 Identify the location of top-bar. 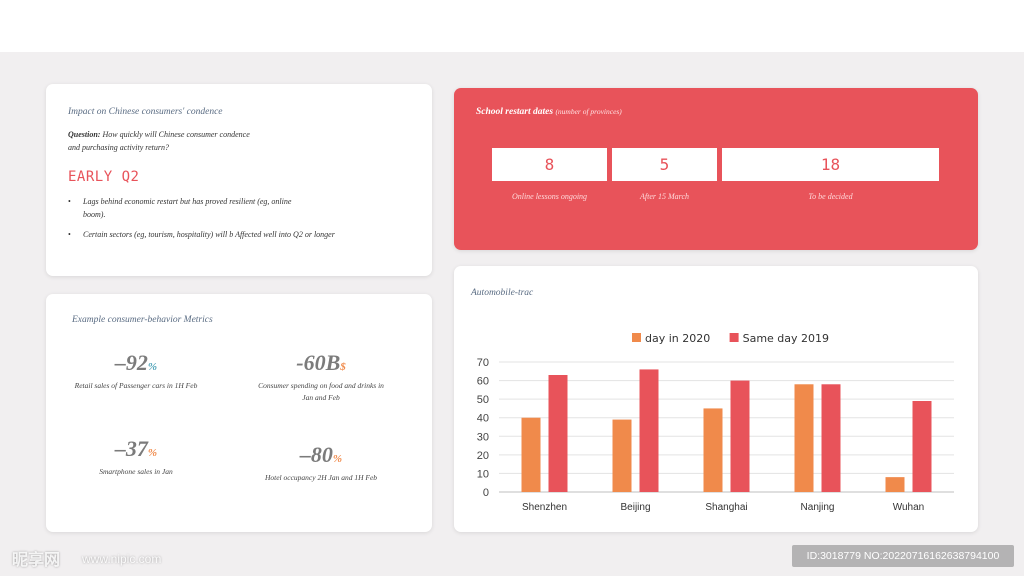
(512, 26).